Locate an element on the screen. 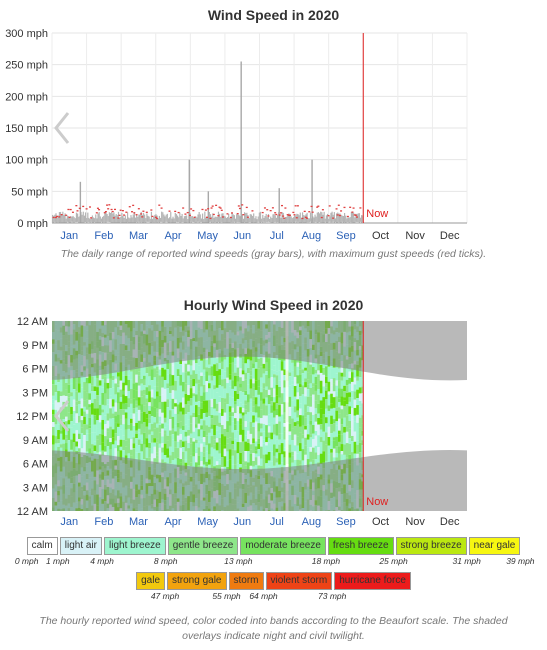  x-tick-label: Jan is located at coordinates (69, 236).